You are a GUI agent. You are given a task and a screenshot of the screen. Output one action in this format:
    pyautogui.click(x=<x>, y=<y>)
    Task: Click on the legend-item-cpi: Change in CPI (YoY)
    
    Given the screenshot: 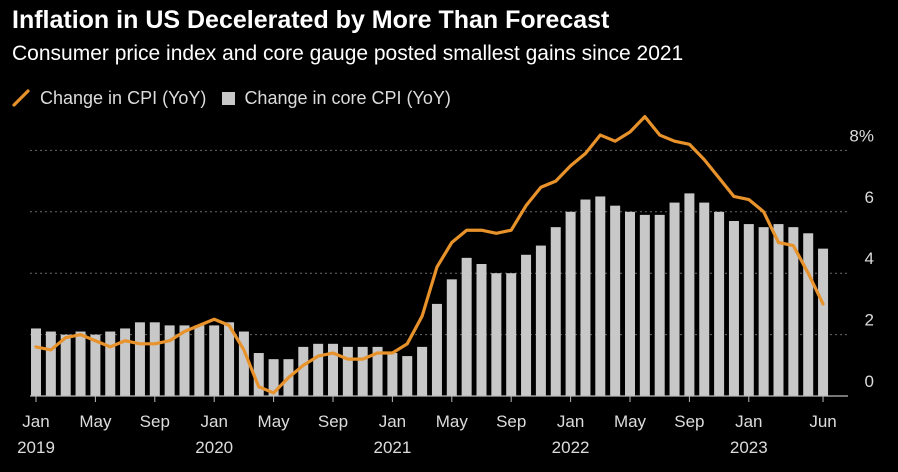 What is the action you would take?
    pyautogui.click(x=109, y=98)
    